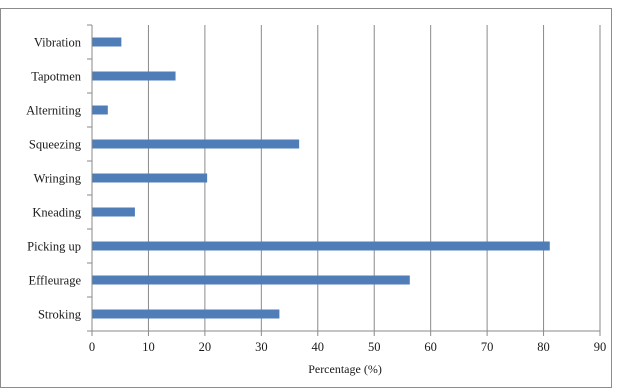 This screenshot has height=391, width=617. Describe the element at coordinates (345, 369) in the screenshot. I see `x-axis-title: Percentage (%)` at that location.